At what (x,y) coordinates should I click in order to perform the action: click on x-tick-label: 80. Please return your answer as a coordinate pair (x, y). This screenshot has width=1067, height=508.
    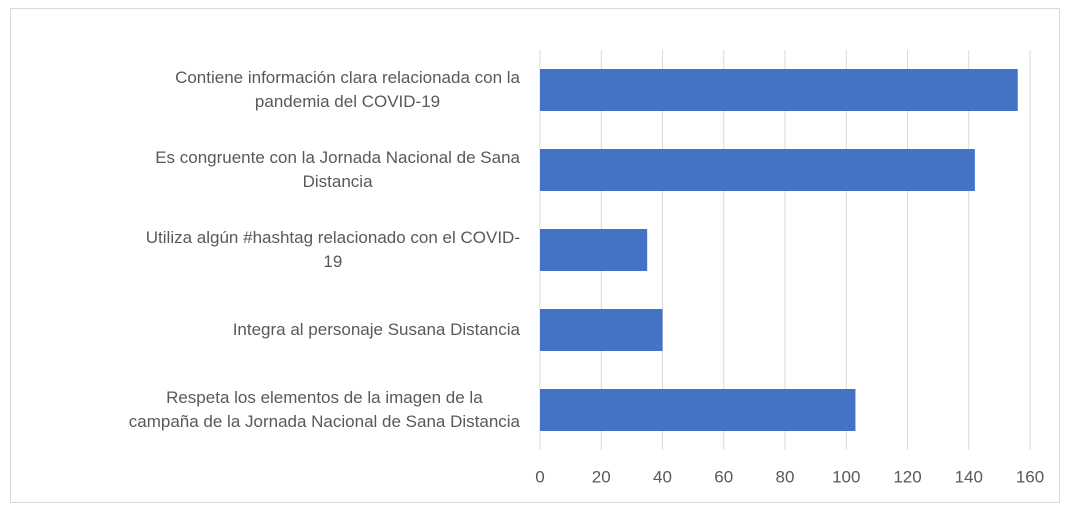
    Looking at the image, I should click on (785, 476).